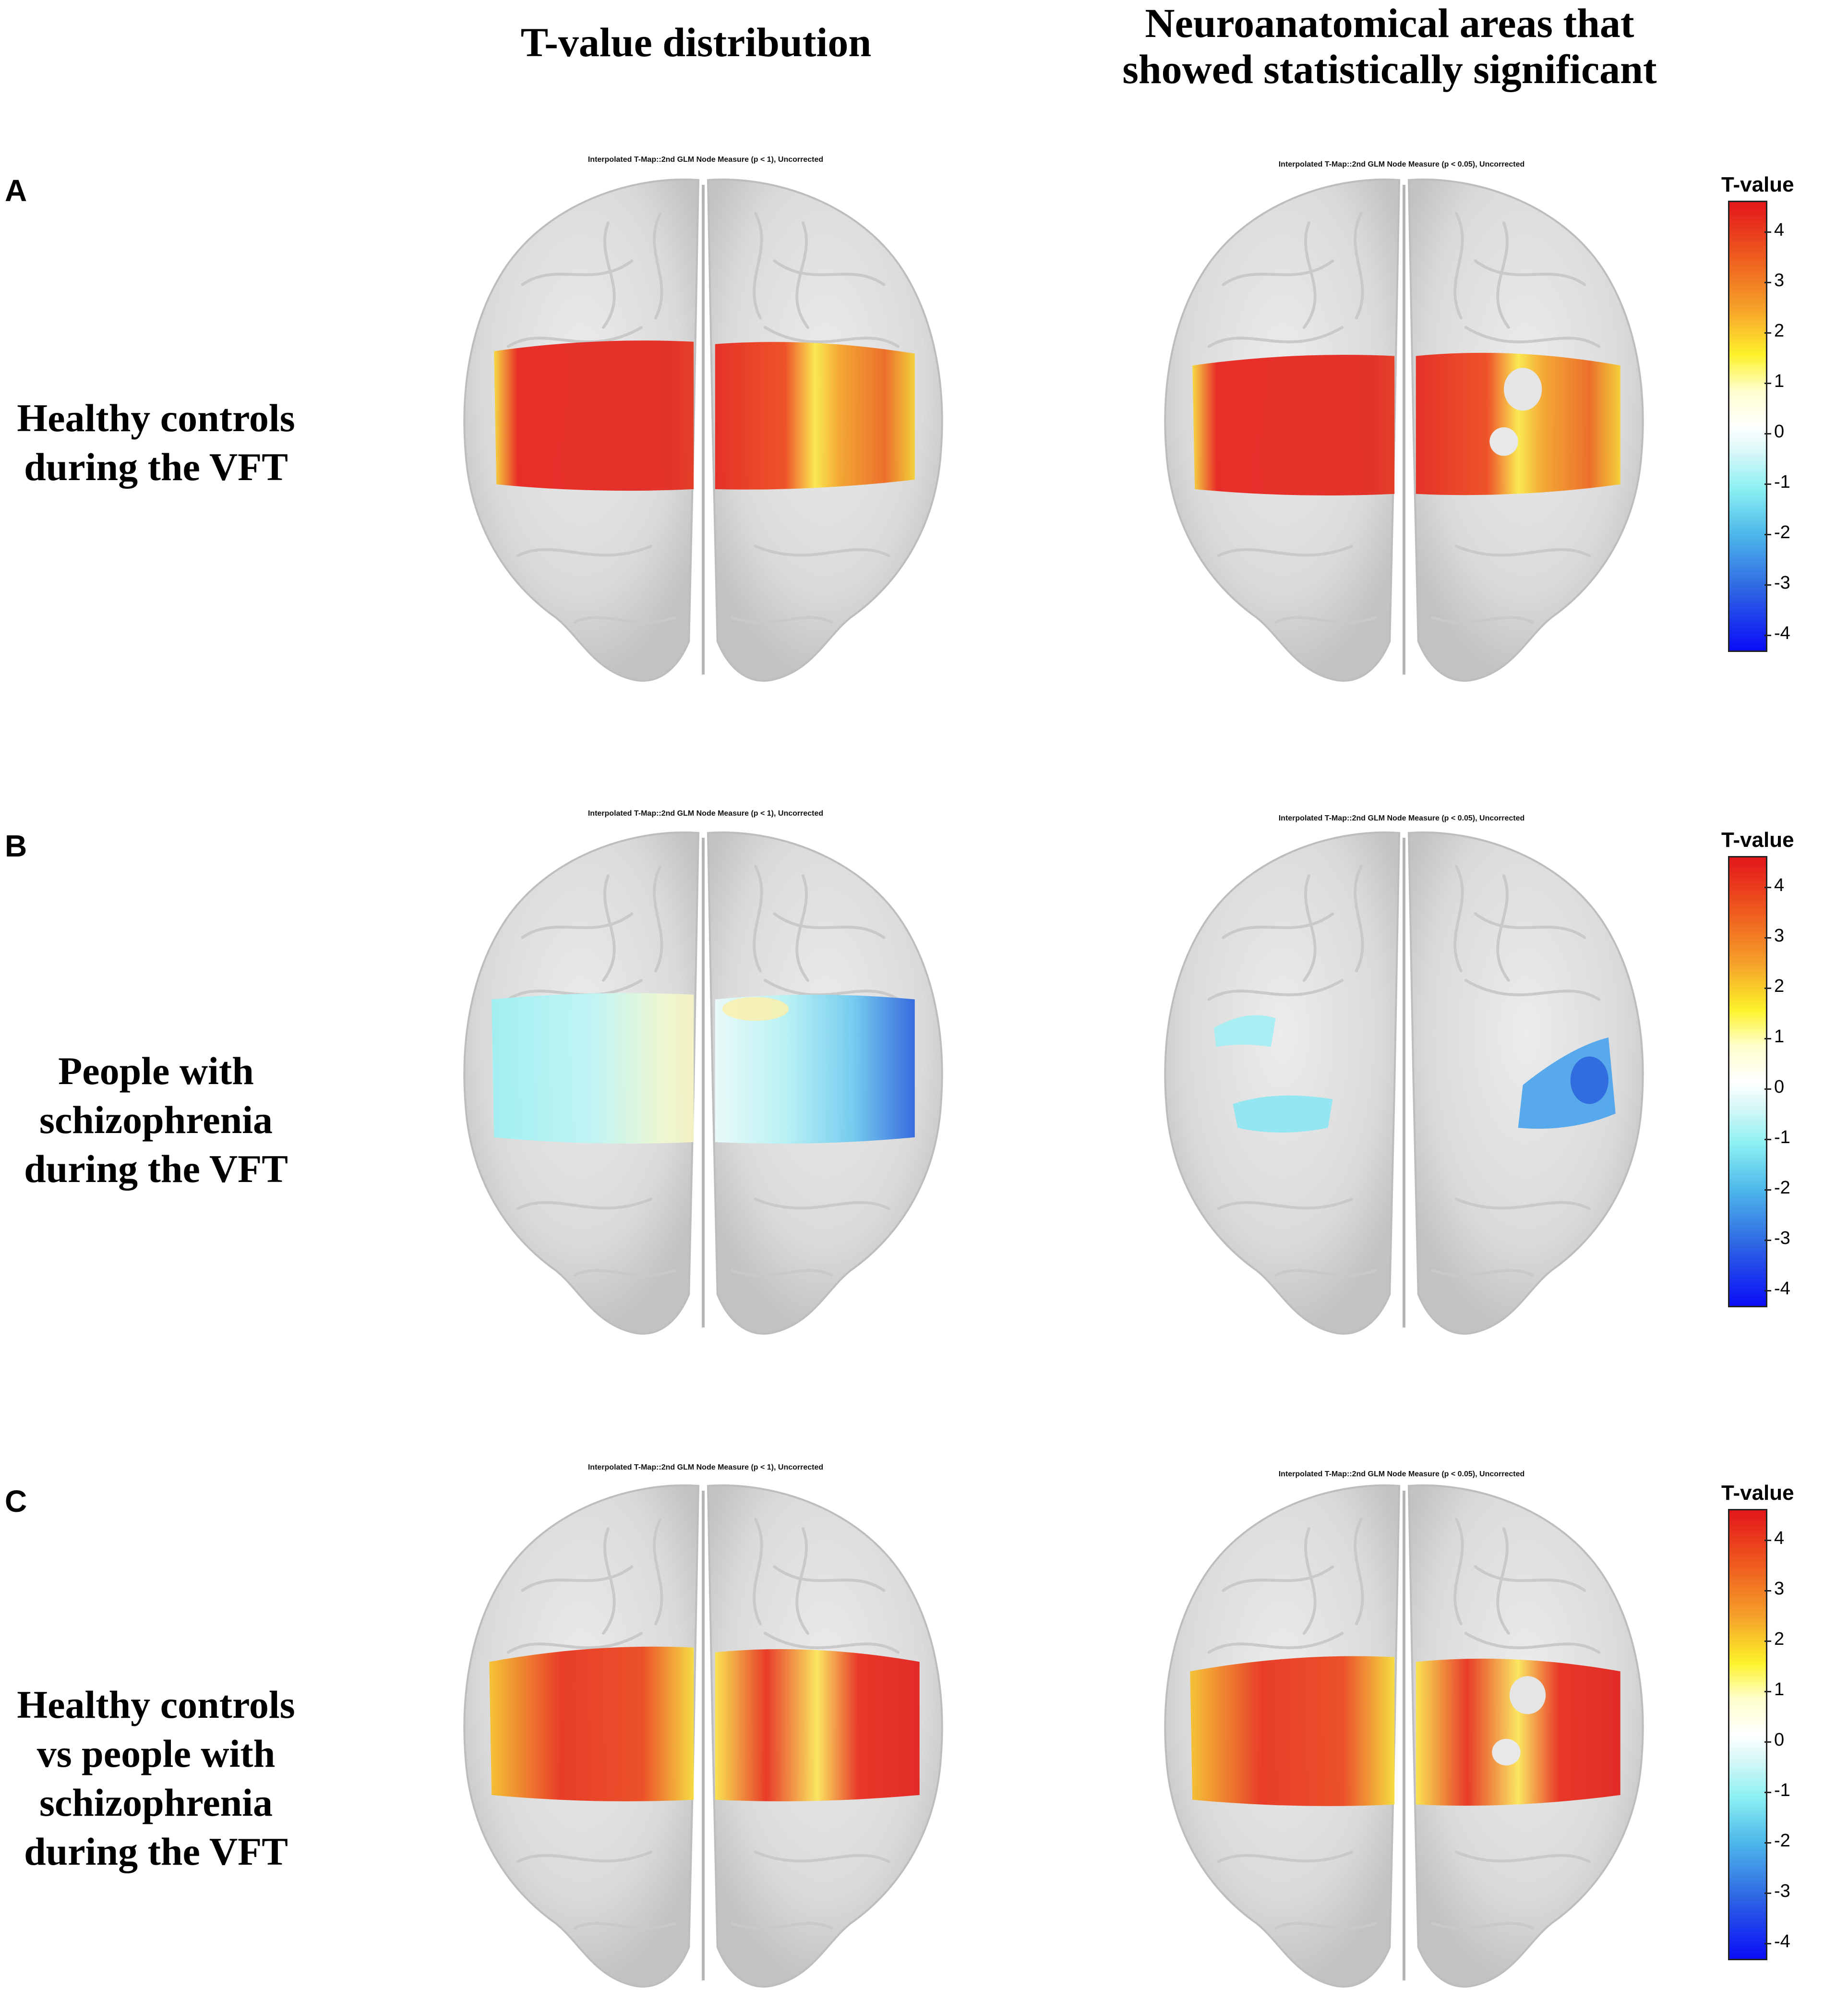 This screenshot has height=2002, width=1848. What do you see at coordinates (1527, 1695) in the screenshot?
I see `nonsig-hole-c1` at bounding box center [1527, 1695].